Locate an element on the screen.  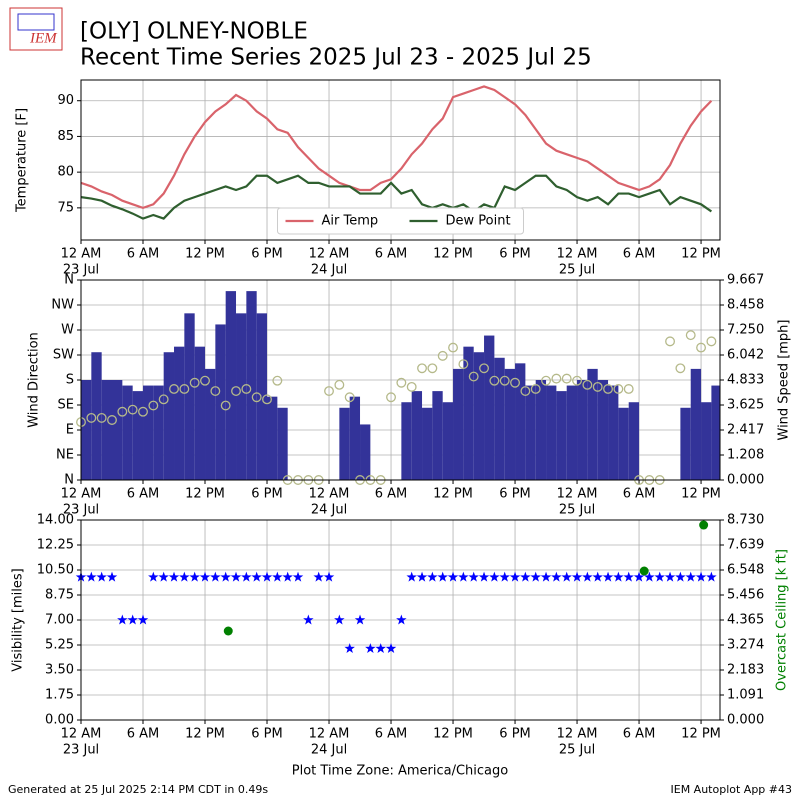
x-tick-label: 6 PM is located at coordinates (514, 494).